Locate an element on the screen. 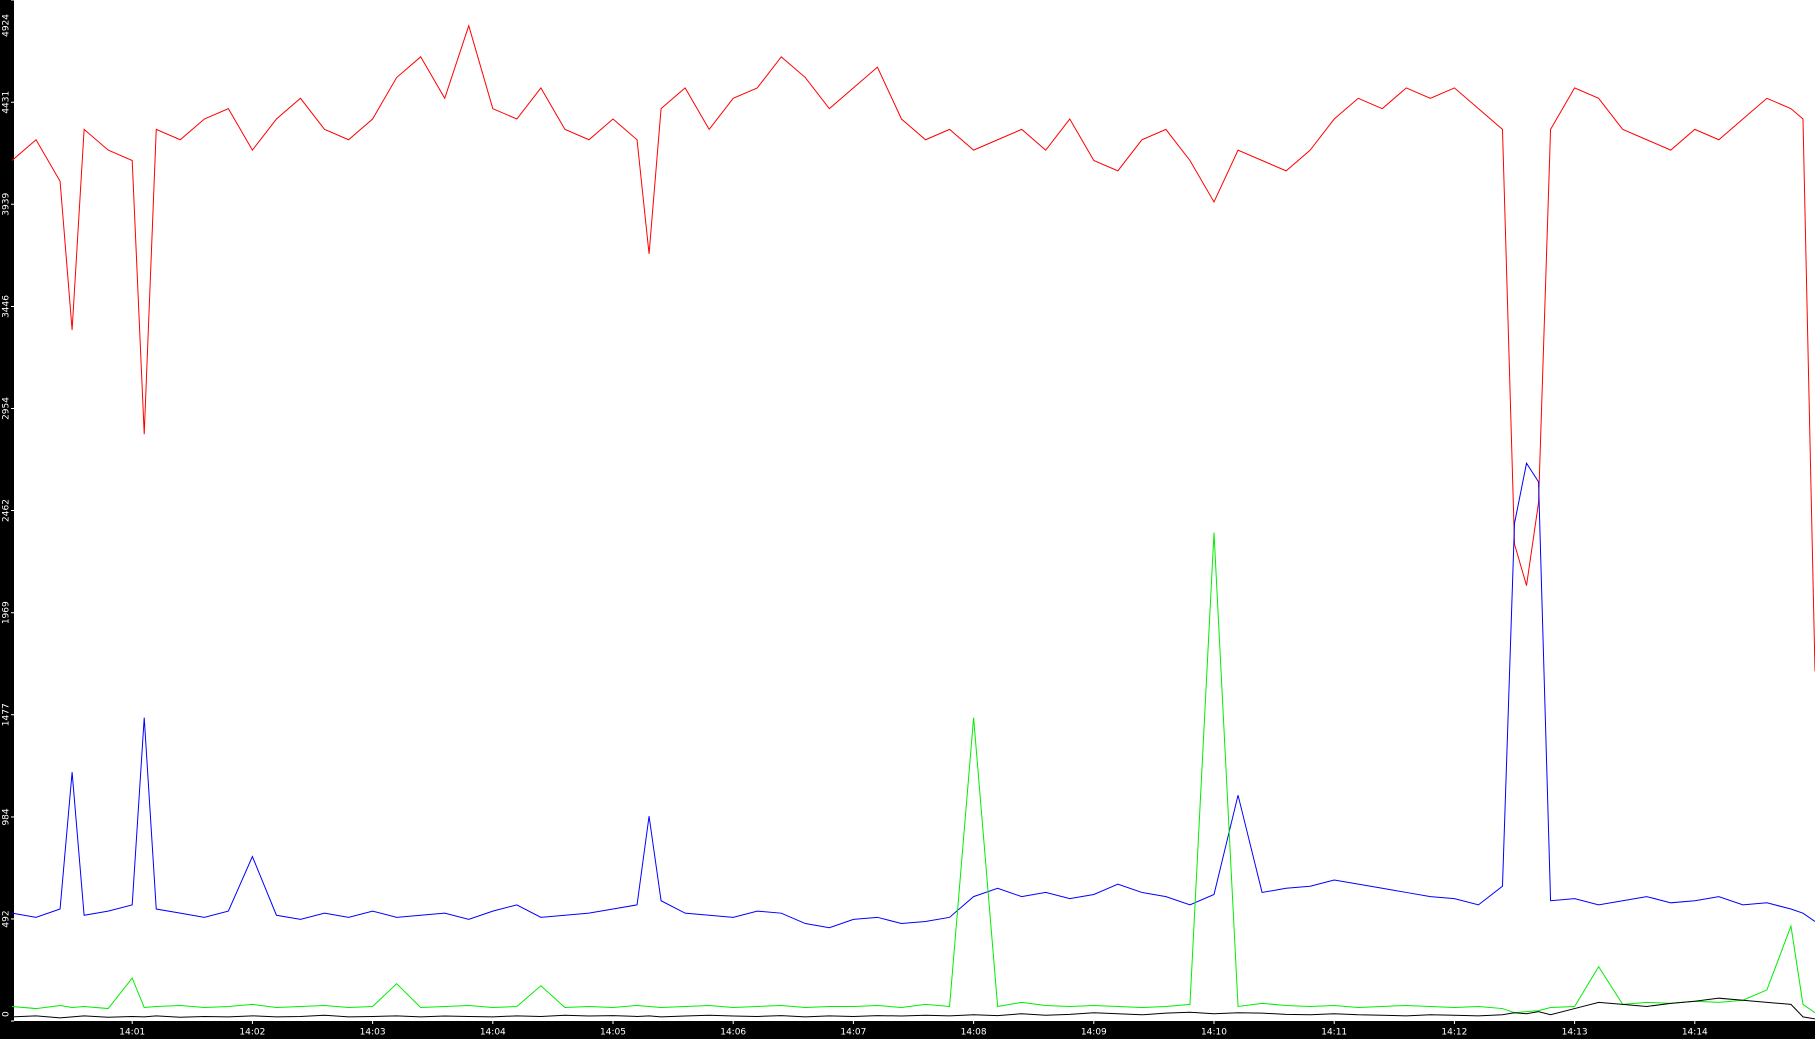  x-tick-label: 14:14 is located at coordinates (1695, 1033).